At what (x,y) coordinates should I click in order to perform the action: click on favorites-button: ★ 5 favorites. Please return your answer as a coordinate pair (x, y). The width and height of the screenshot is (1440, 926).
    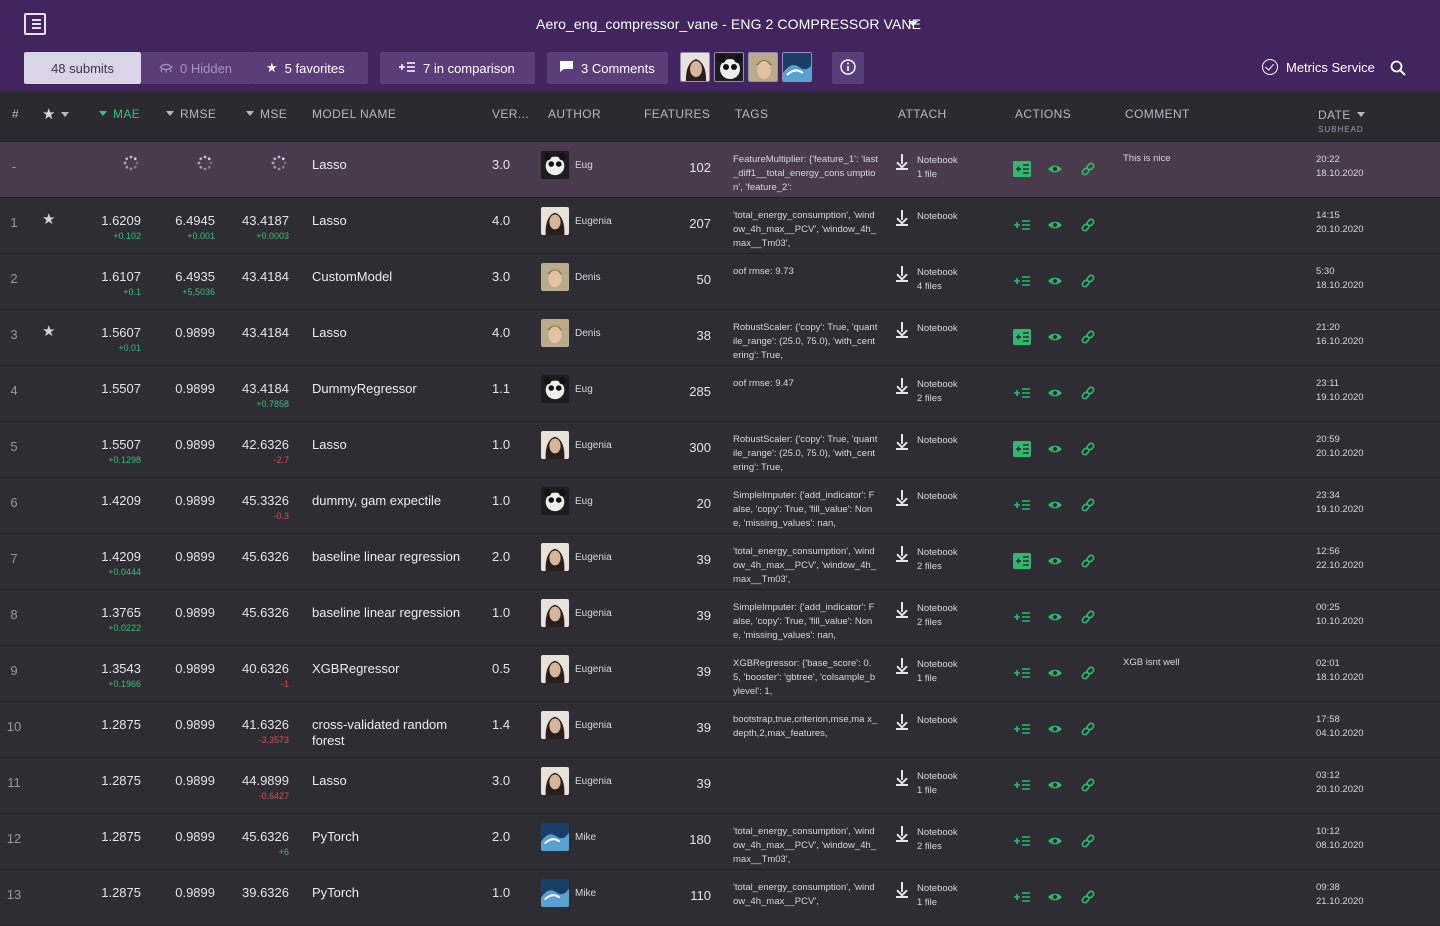
    Looking at the image, I should click on (310, 68).